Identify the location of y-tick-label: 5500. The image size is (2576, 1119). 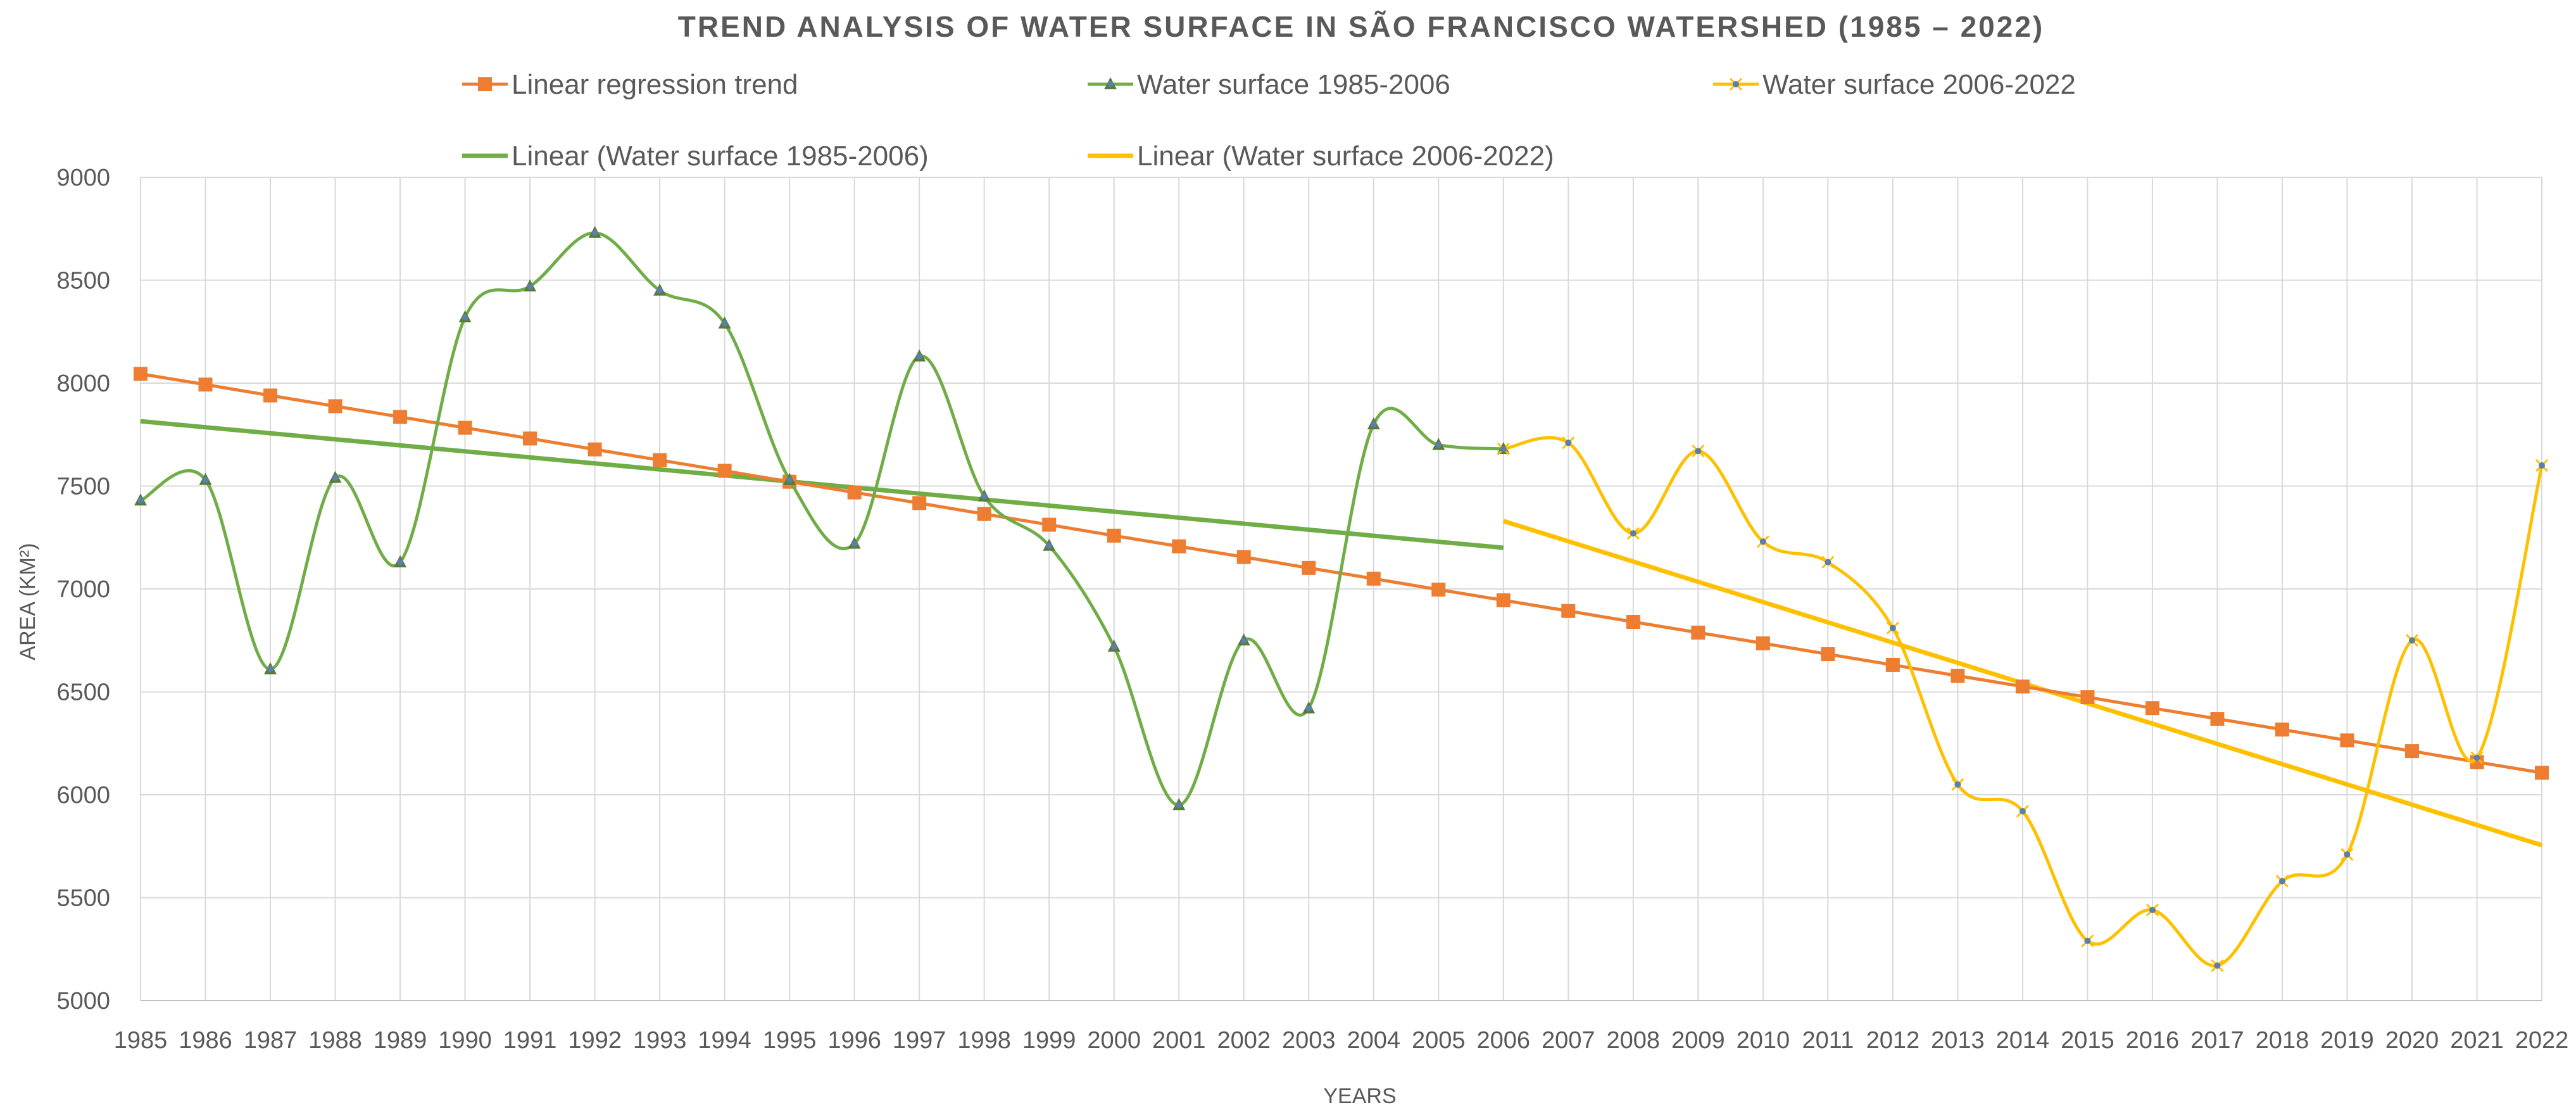
(83, 898).